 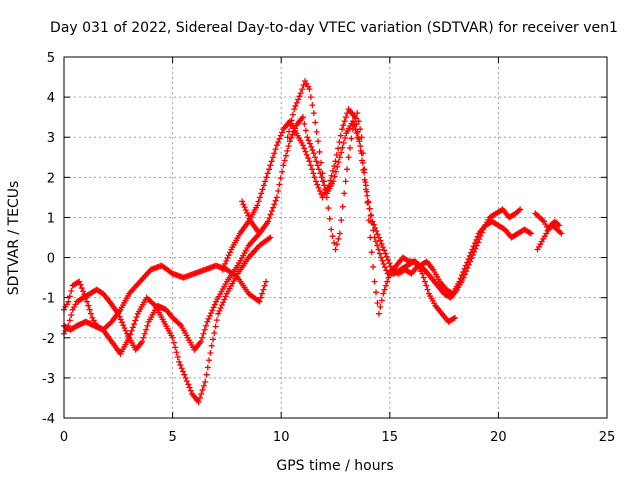 What do you see at coordinates (48, 299) in the screenshot?
I see `y-tick-label: -1` at bounding box center [48, 299].